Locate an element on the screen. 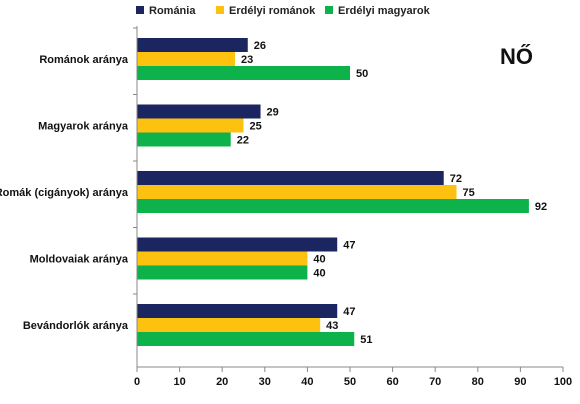 The width and height of the screenshot is (580, 404). data-label: 22 is located at coordinates (243, 141).